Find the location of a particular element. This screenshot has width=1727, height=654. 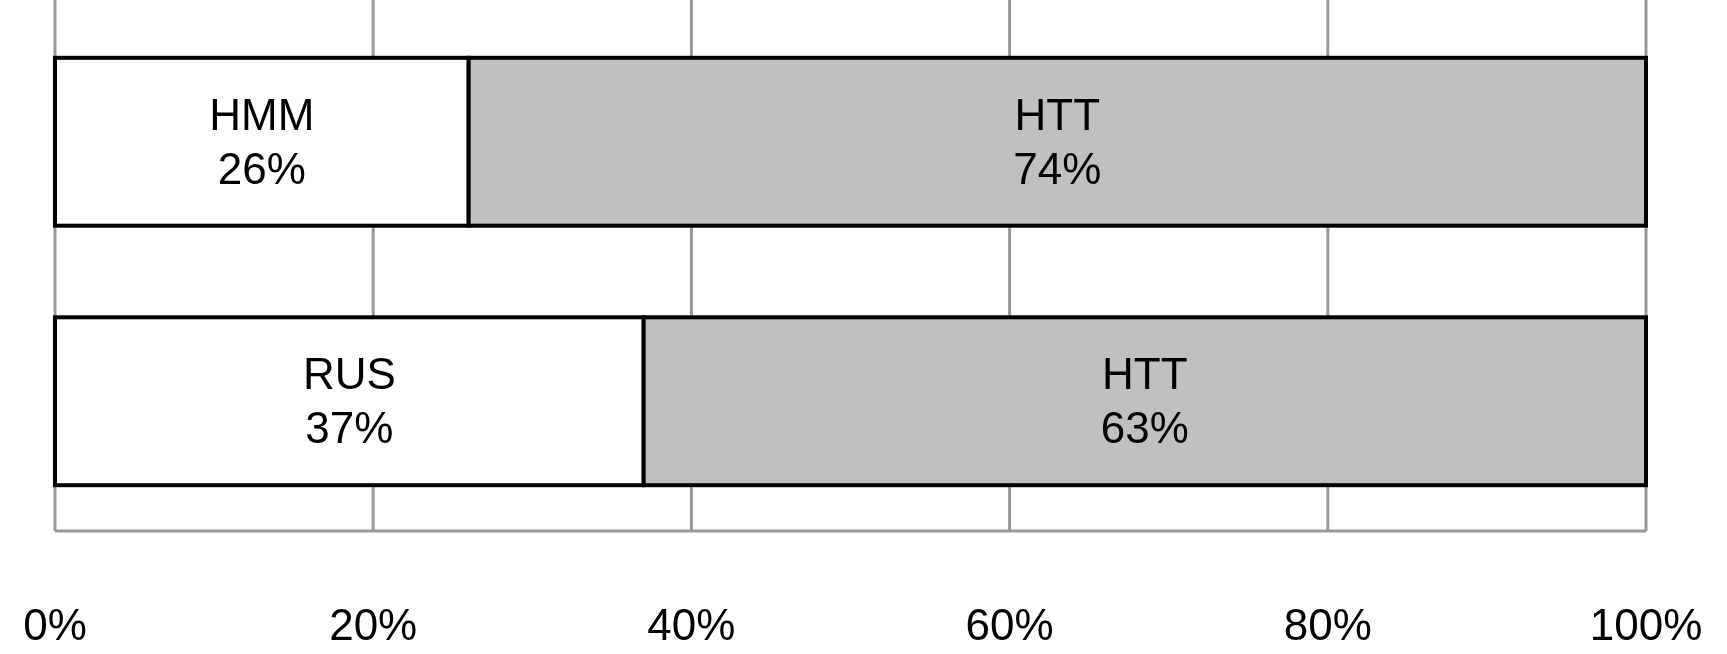

data-label: RUS 37% is located at coordinates (349, 401).